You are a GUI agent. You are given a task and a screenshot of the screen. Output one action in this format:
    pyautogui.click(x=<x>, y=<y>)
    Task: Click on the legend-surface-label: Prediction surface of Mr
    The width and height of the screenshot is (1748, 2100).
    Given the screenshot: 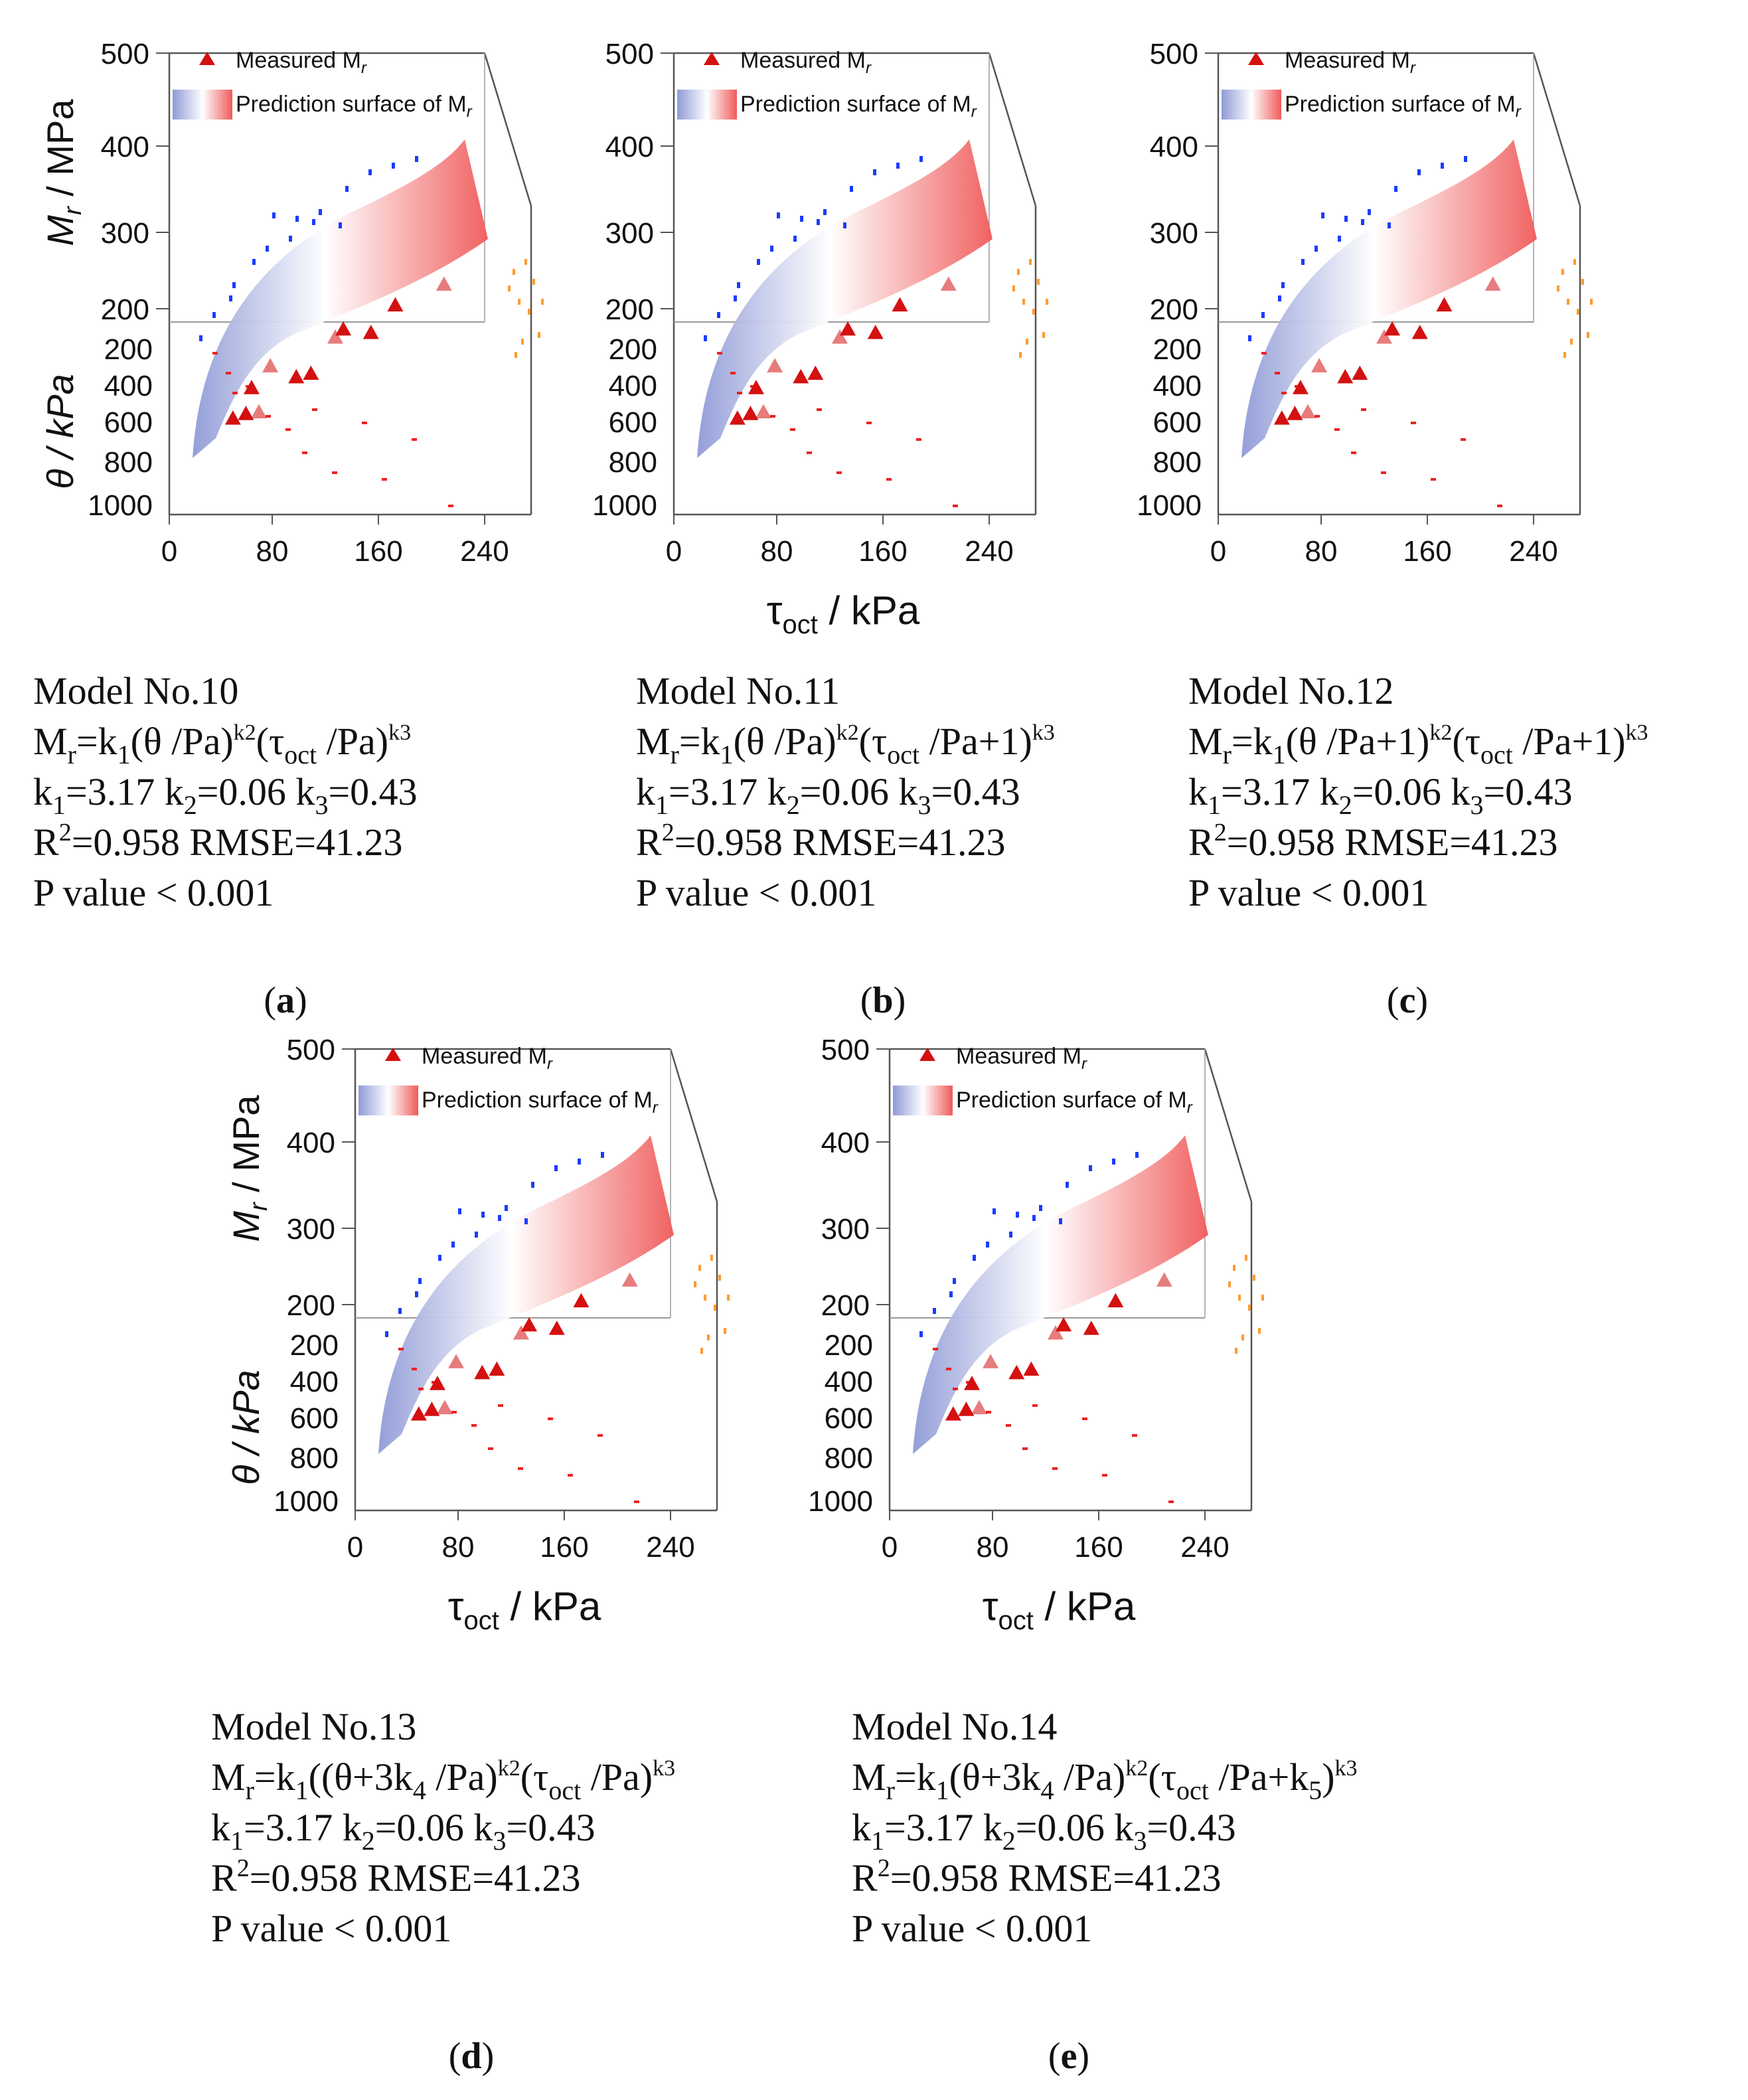 What is the action you would take?
    pyautogui.click(x=1403, y=106)
    